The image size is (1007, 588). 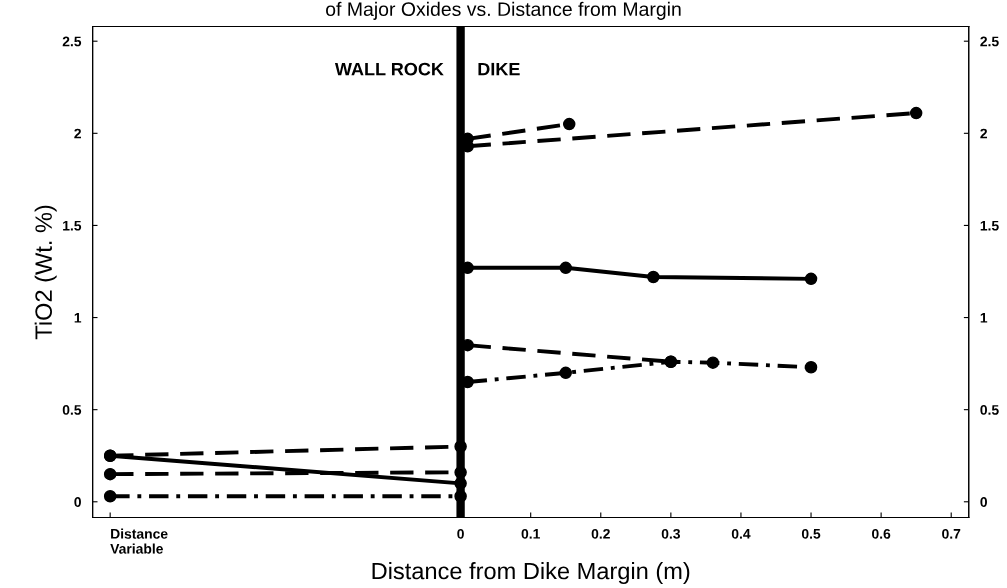 What do you see at coordinates (989, 410) in the screenshot?
I see `y2-tick-label: 0.5` at bounding box center [989, 410].